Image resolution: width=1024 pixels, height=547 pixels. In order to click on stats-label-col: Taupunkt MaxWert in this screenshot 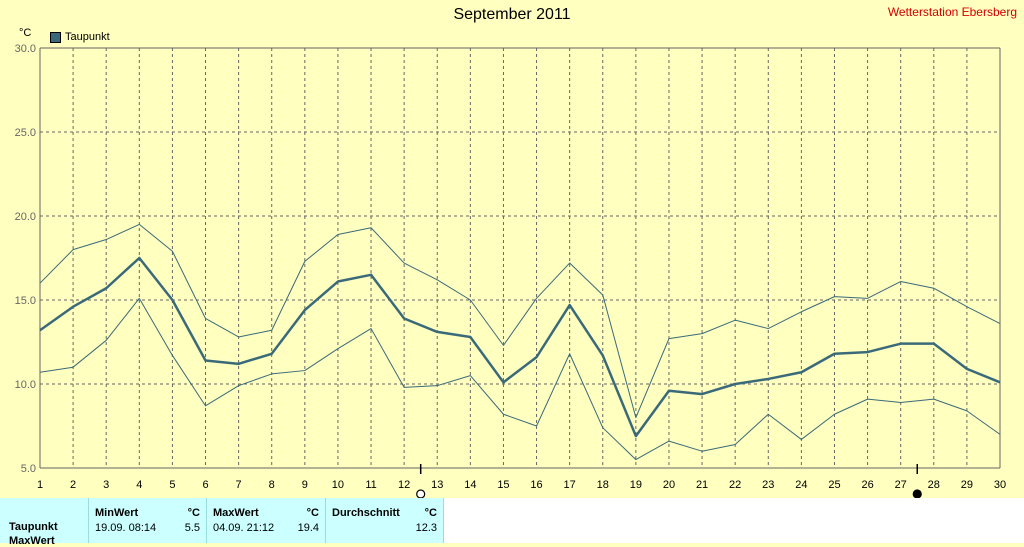, I will do `click(44, 522)`.